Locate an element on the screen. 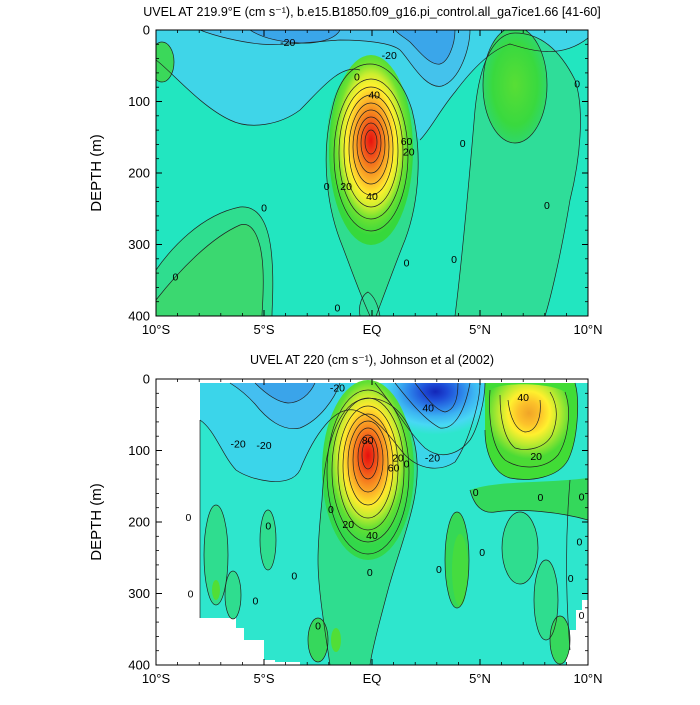  panel-obs-ylabel: DEPTH (m) is located at coordinates (96, 522).